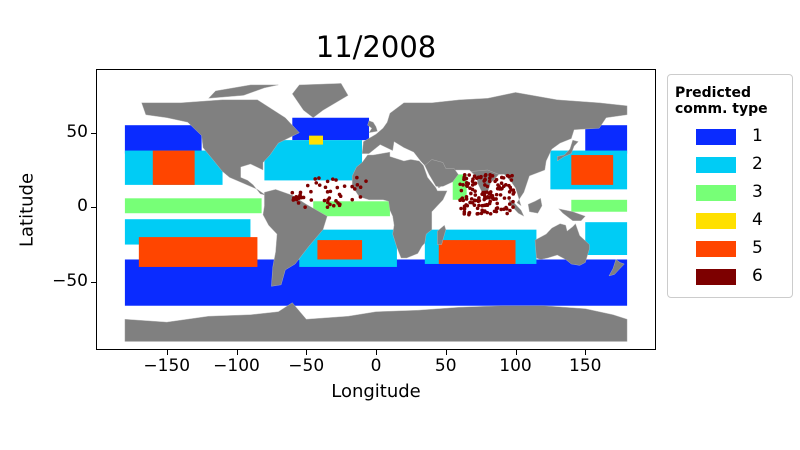  I want to click on land-greenland, so click(320, 100).